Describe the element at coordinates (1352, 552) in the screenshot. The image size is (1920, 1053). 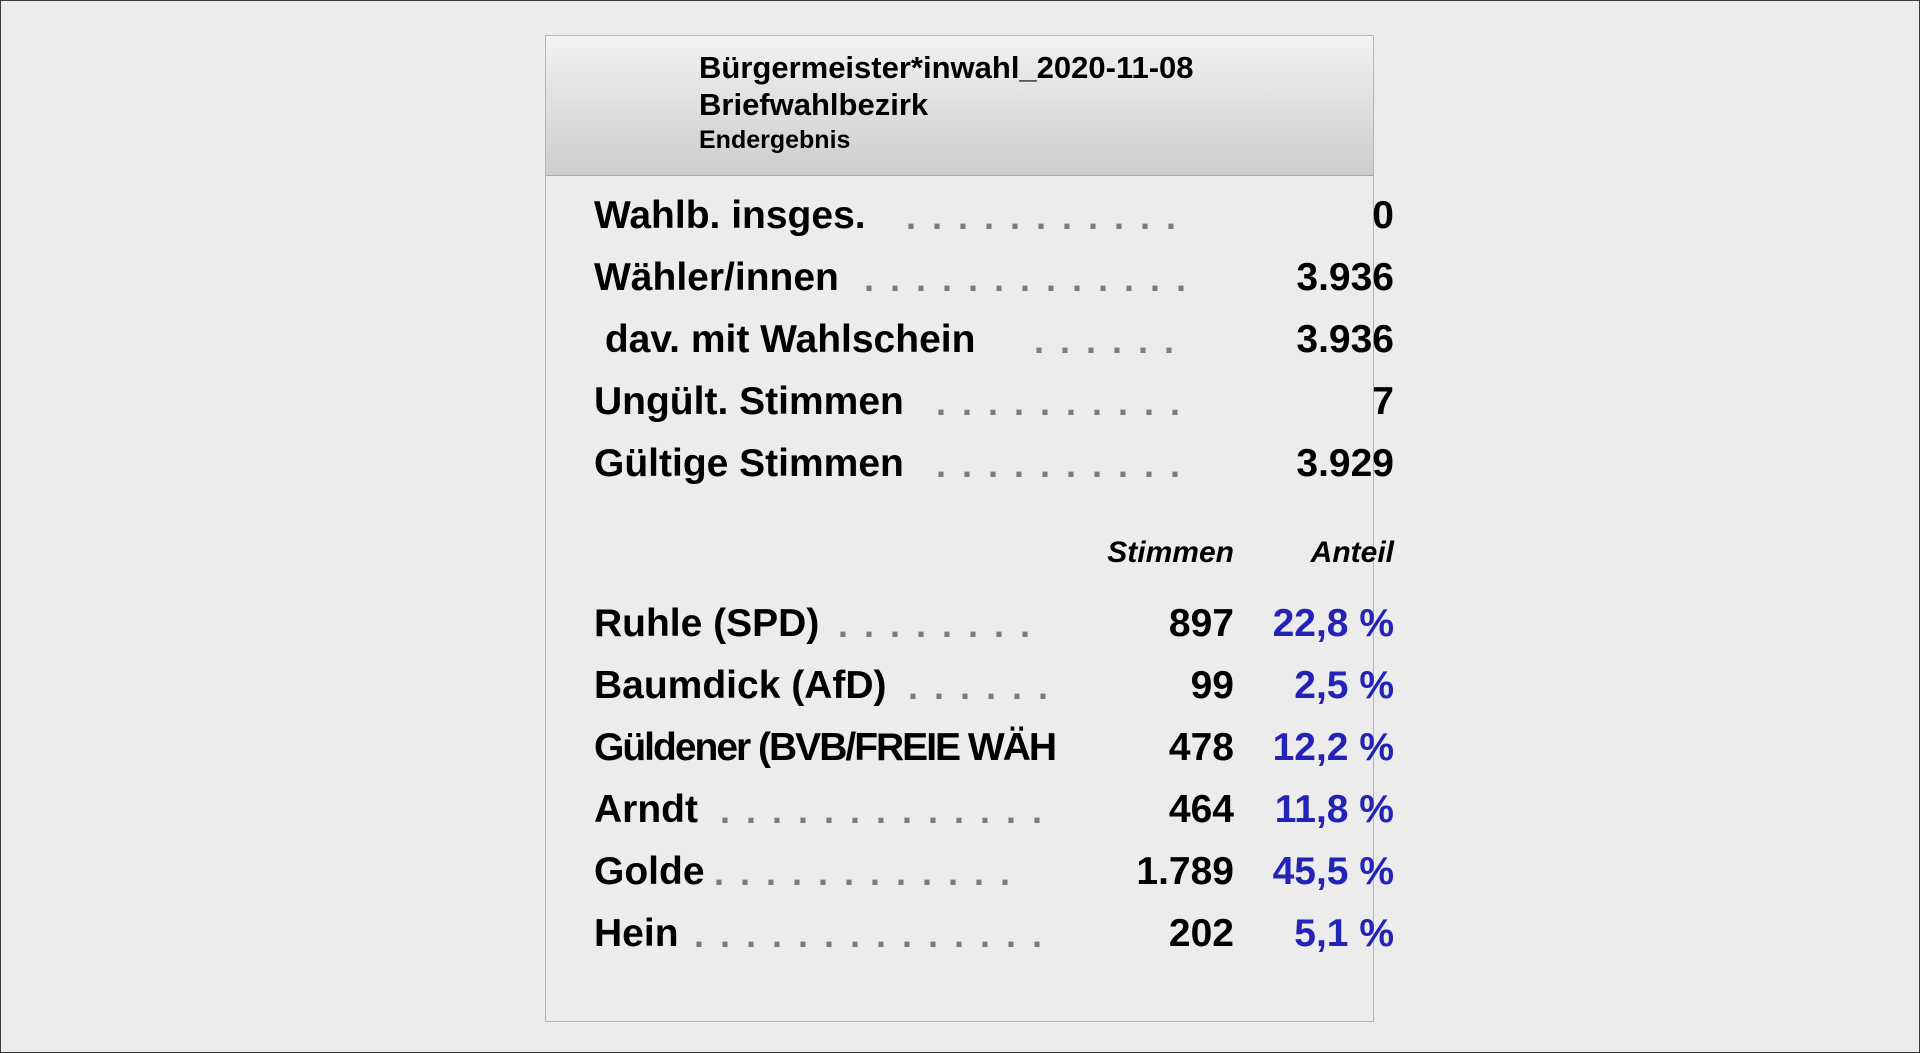
I see `column-header-share: Anteil` at that location.